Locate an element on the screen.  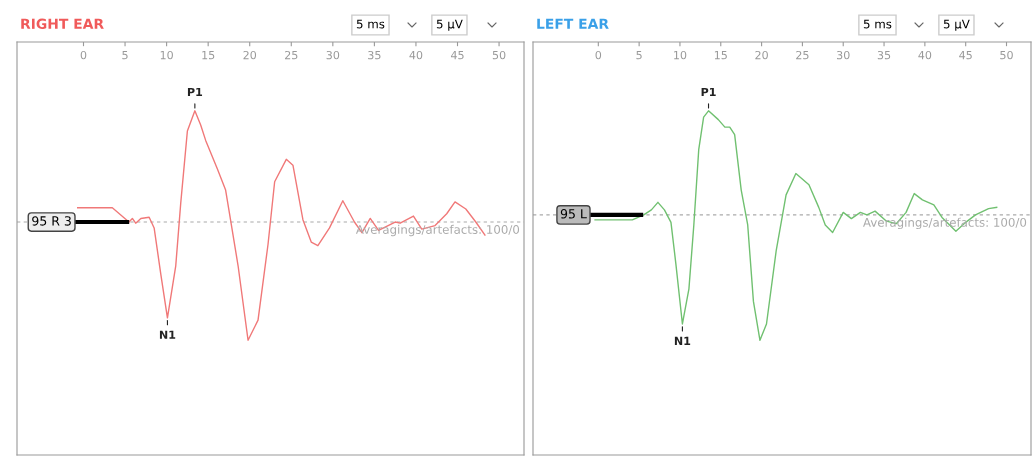
chart-title: LEFT EAR is located at coordinates (573, 23).